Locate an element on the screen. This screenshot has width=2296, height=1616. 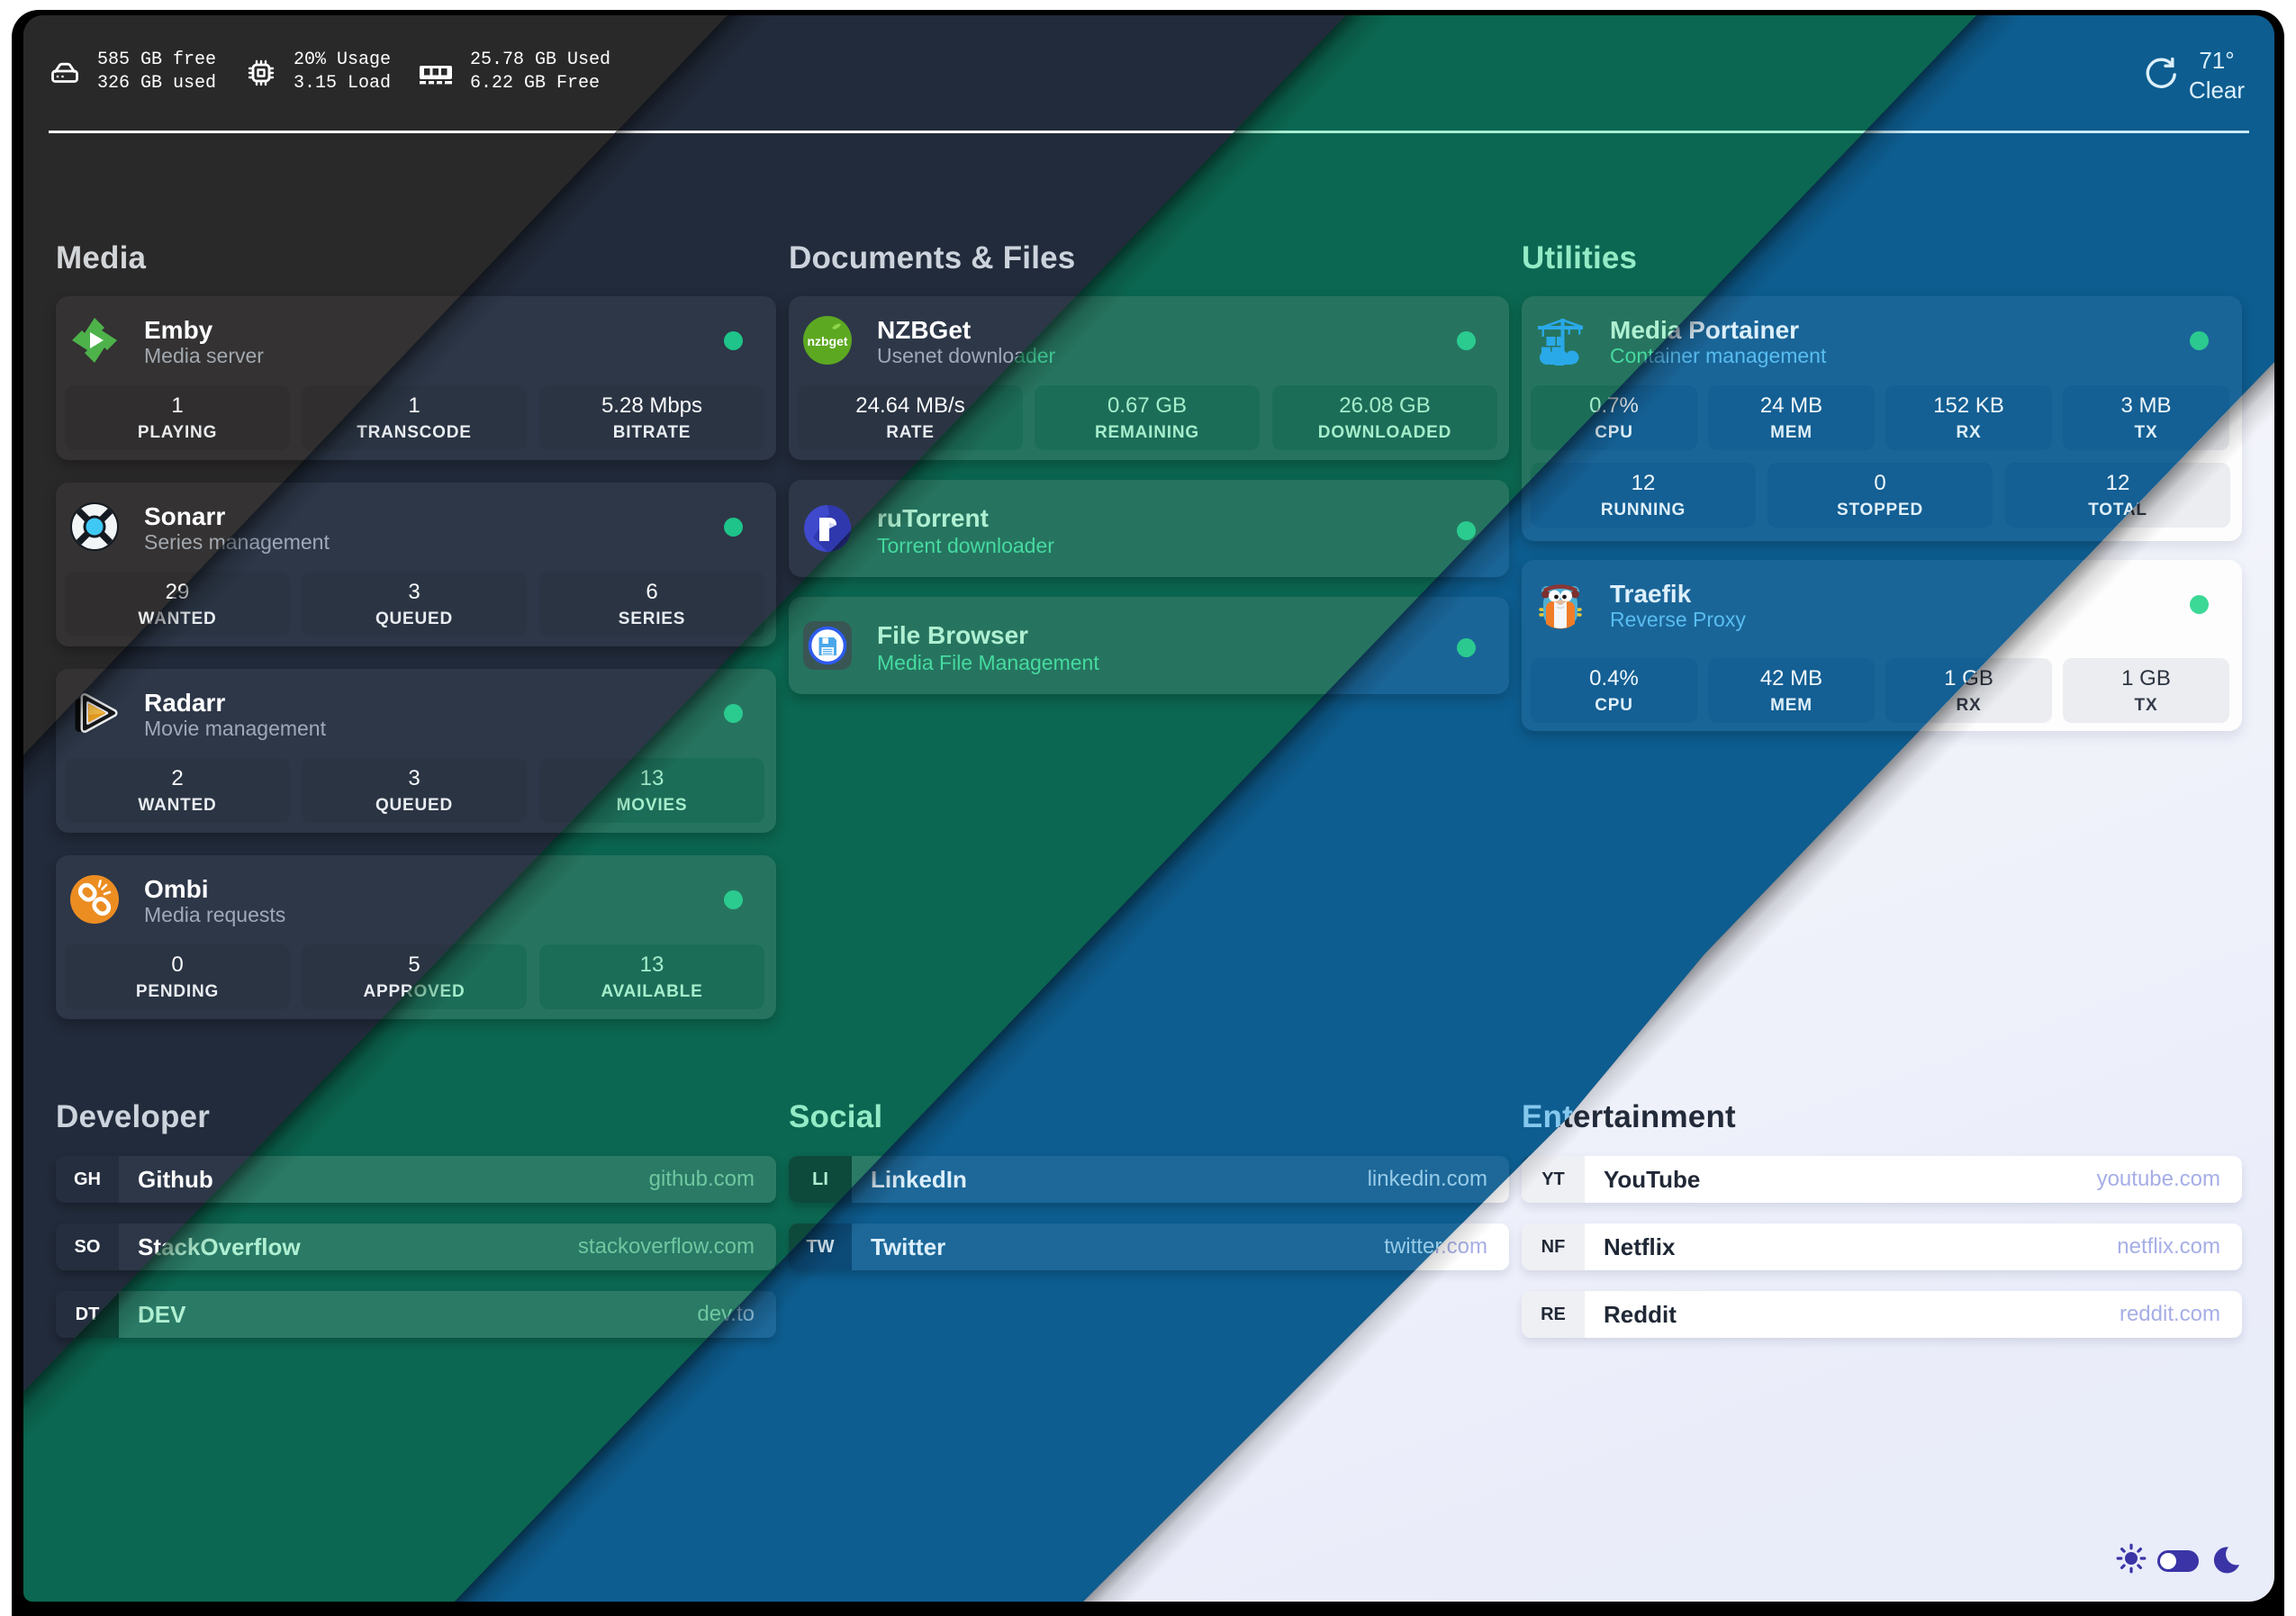
svg-text: nzbget is located at coordinates (827, 341).